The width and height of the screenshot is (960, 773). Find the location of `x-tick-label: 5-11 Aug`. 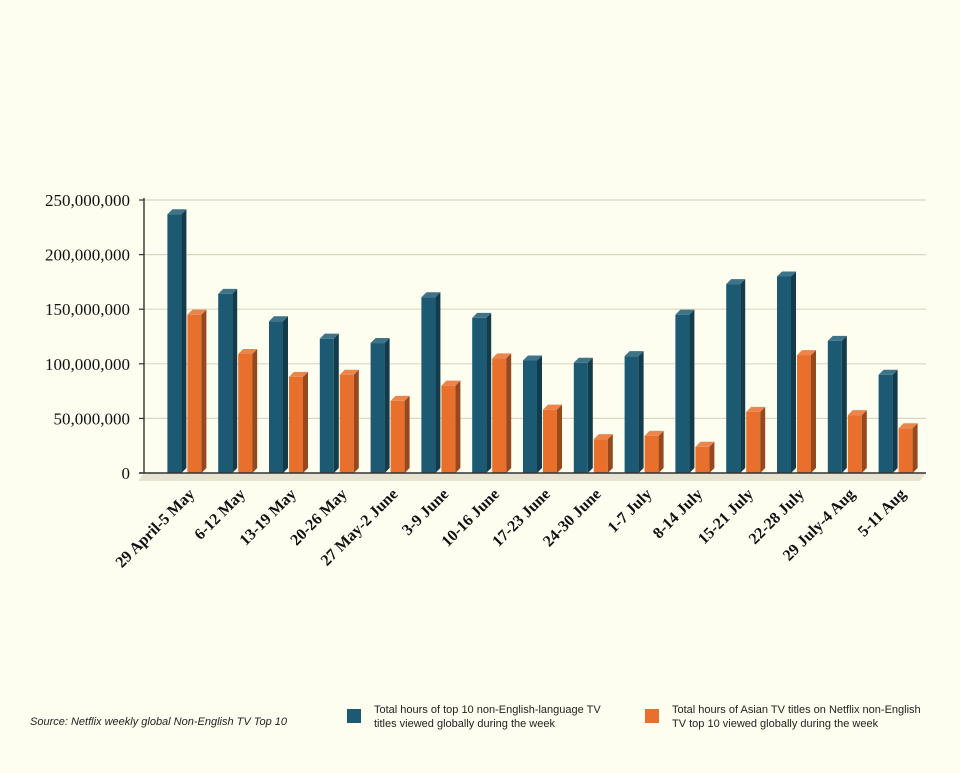

x-tick-label: 5-11 Aug is located at coordinates (882, 513).